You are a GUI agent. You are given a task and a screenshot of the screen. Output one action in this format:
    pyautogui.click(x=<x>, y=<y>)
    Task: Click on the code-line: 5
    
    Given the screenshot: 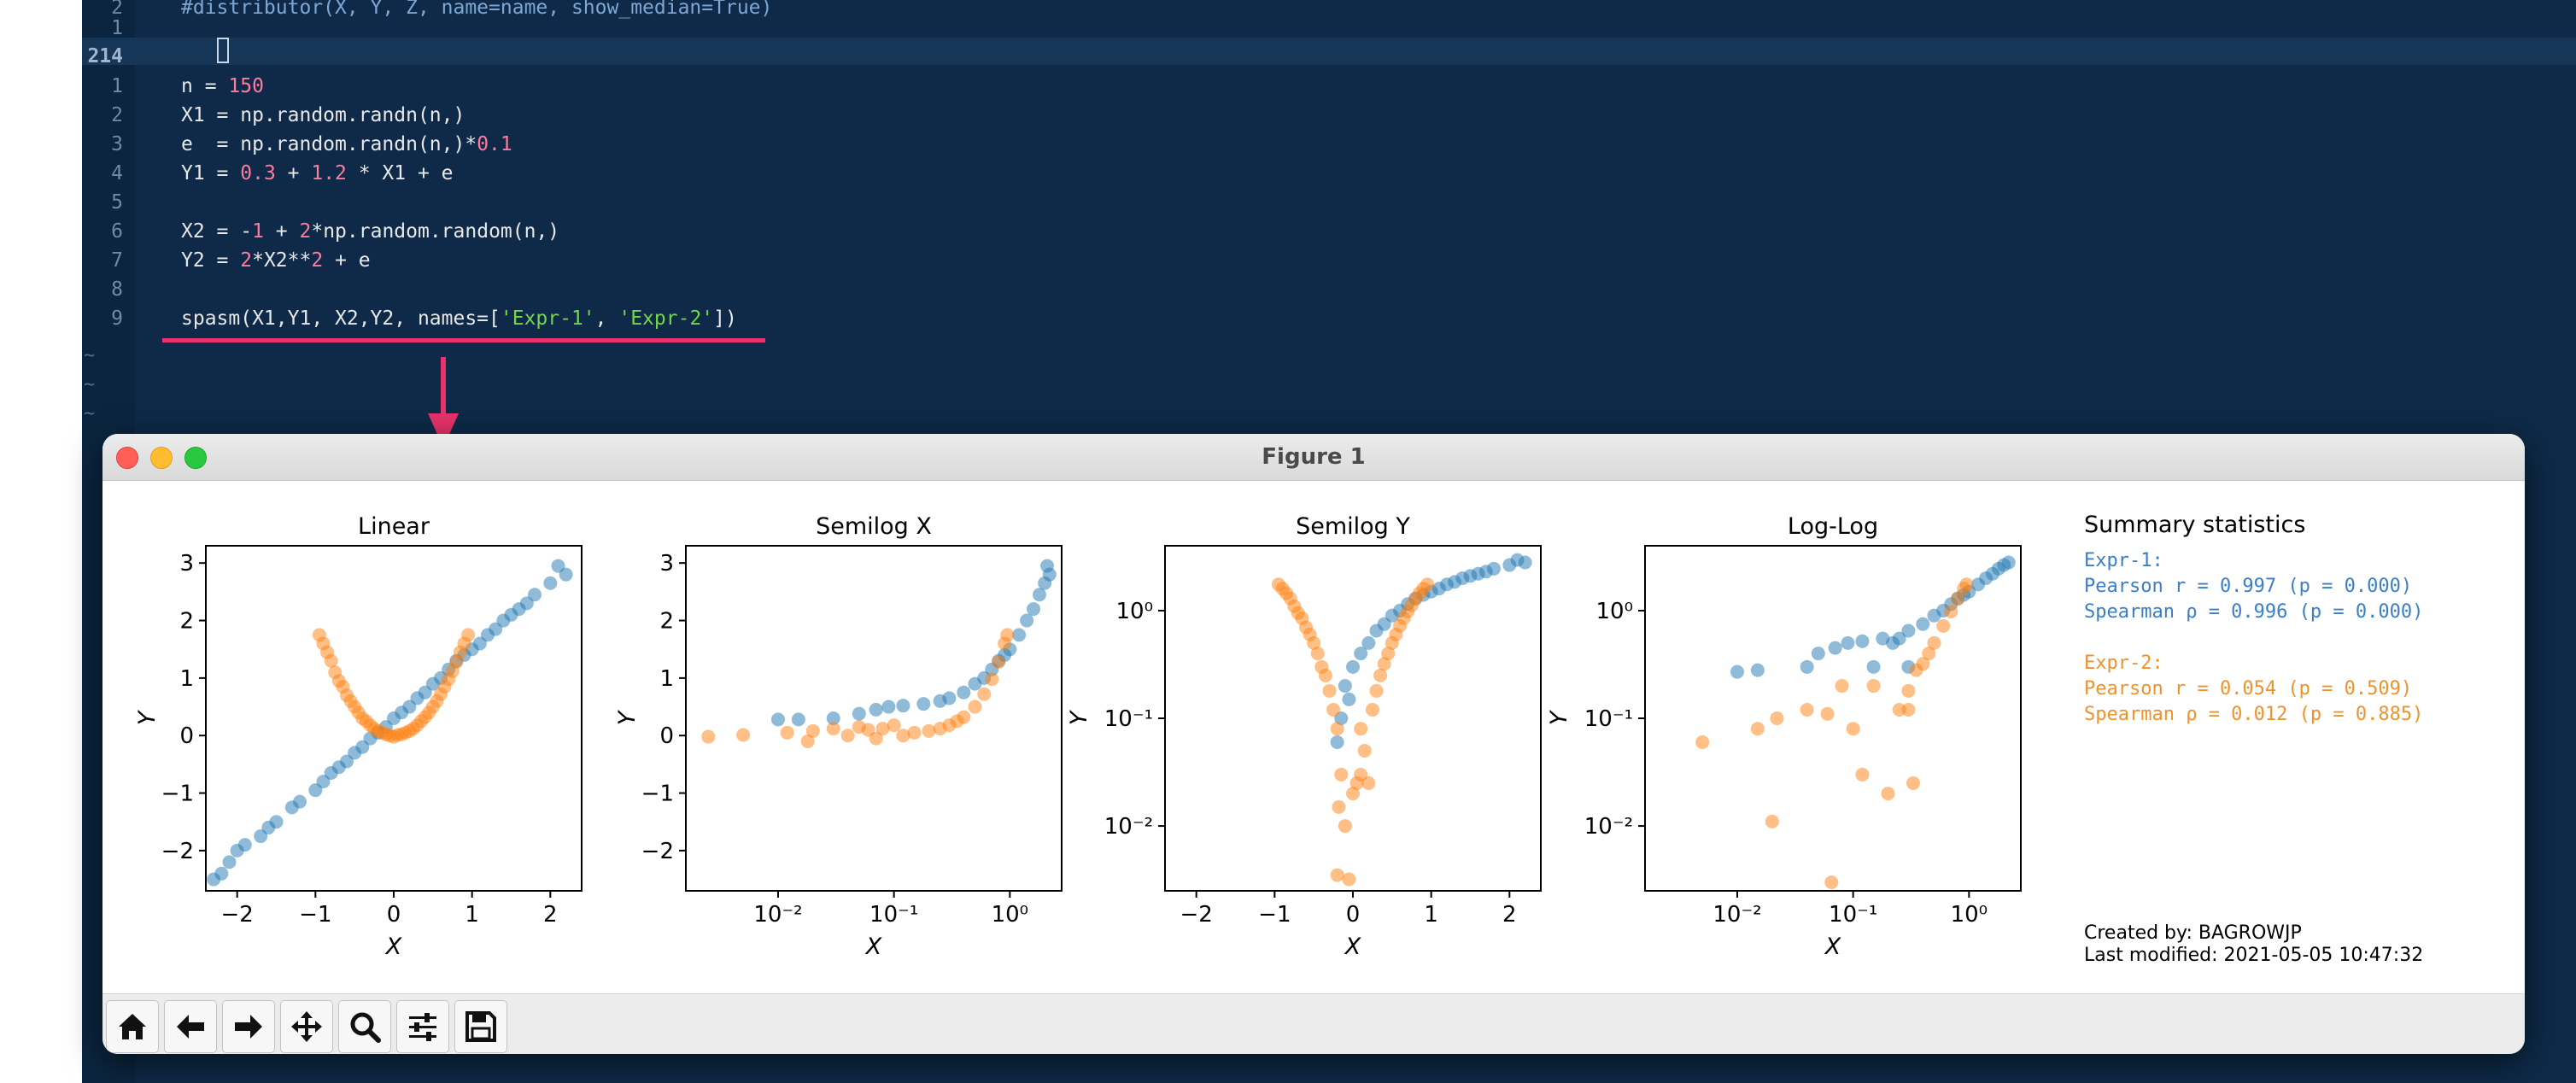 What is the action you would take?
    pyautogui.click(x=722, y=202)
    